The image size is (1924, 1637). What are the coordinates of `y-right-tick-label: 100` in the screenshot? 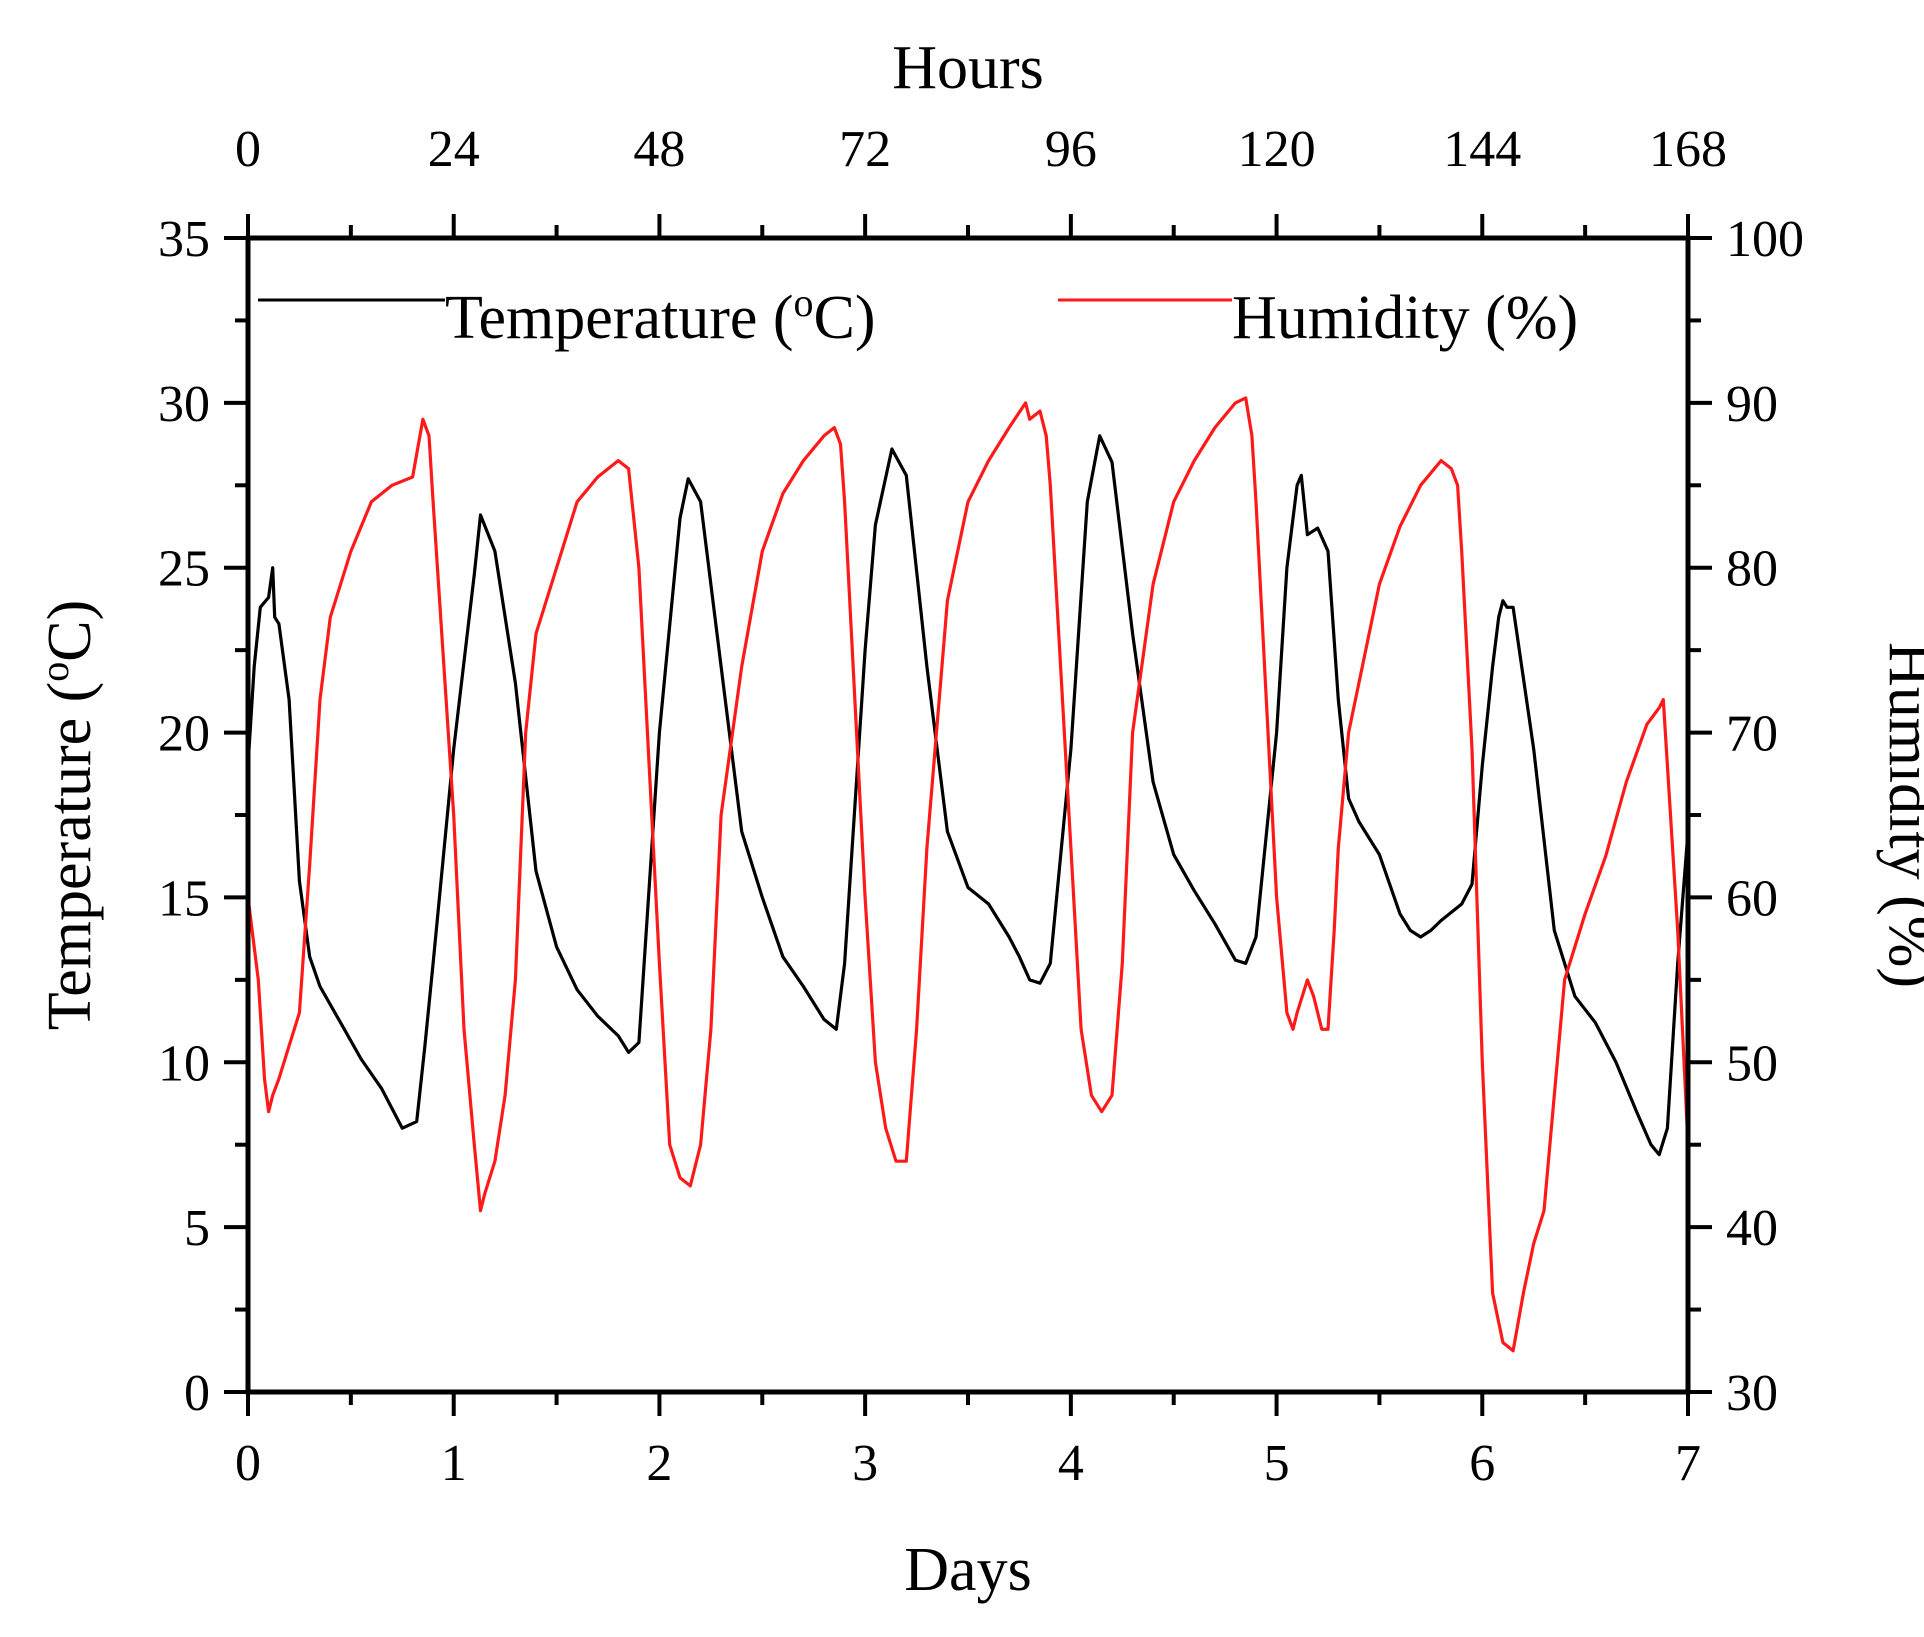 It's located at (1765, 239).